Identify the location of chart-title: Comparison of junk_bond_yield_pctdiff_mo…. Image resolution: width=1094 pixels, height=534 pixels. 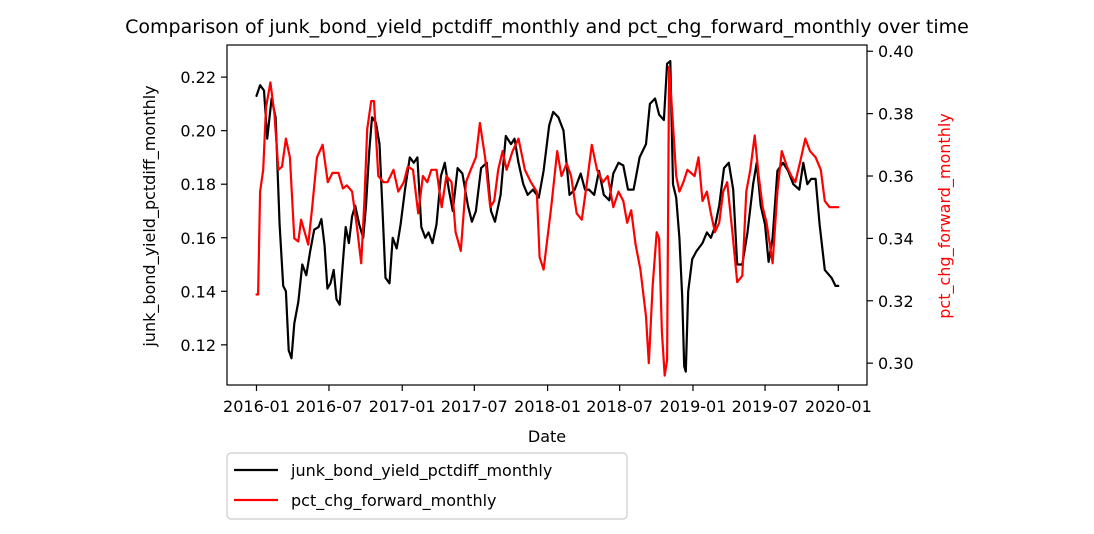
(547, 27).